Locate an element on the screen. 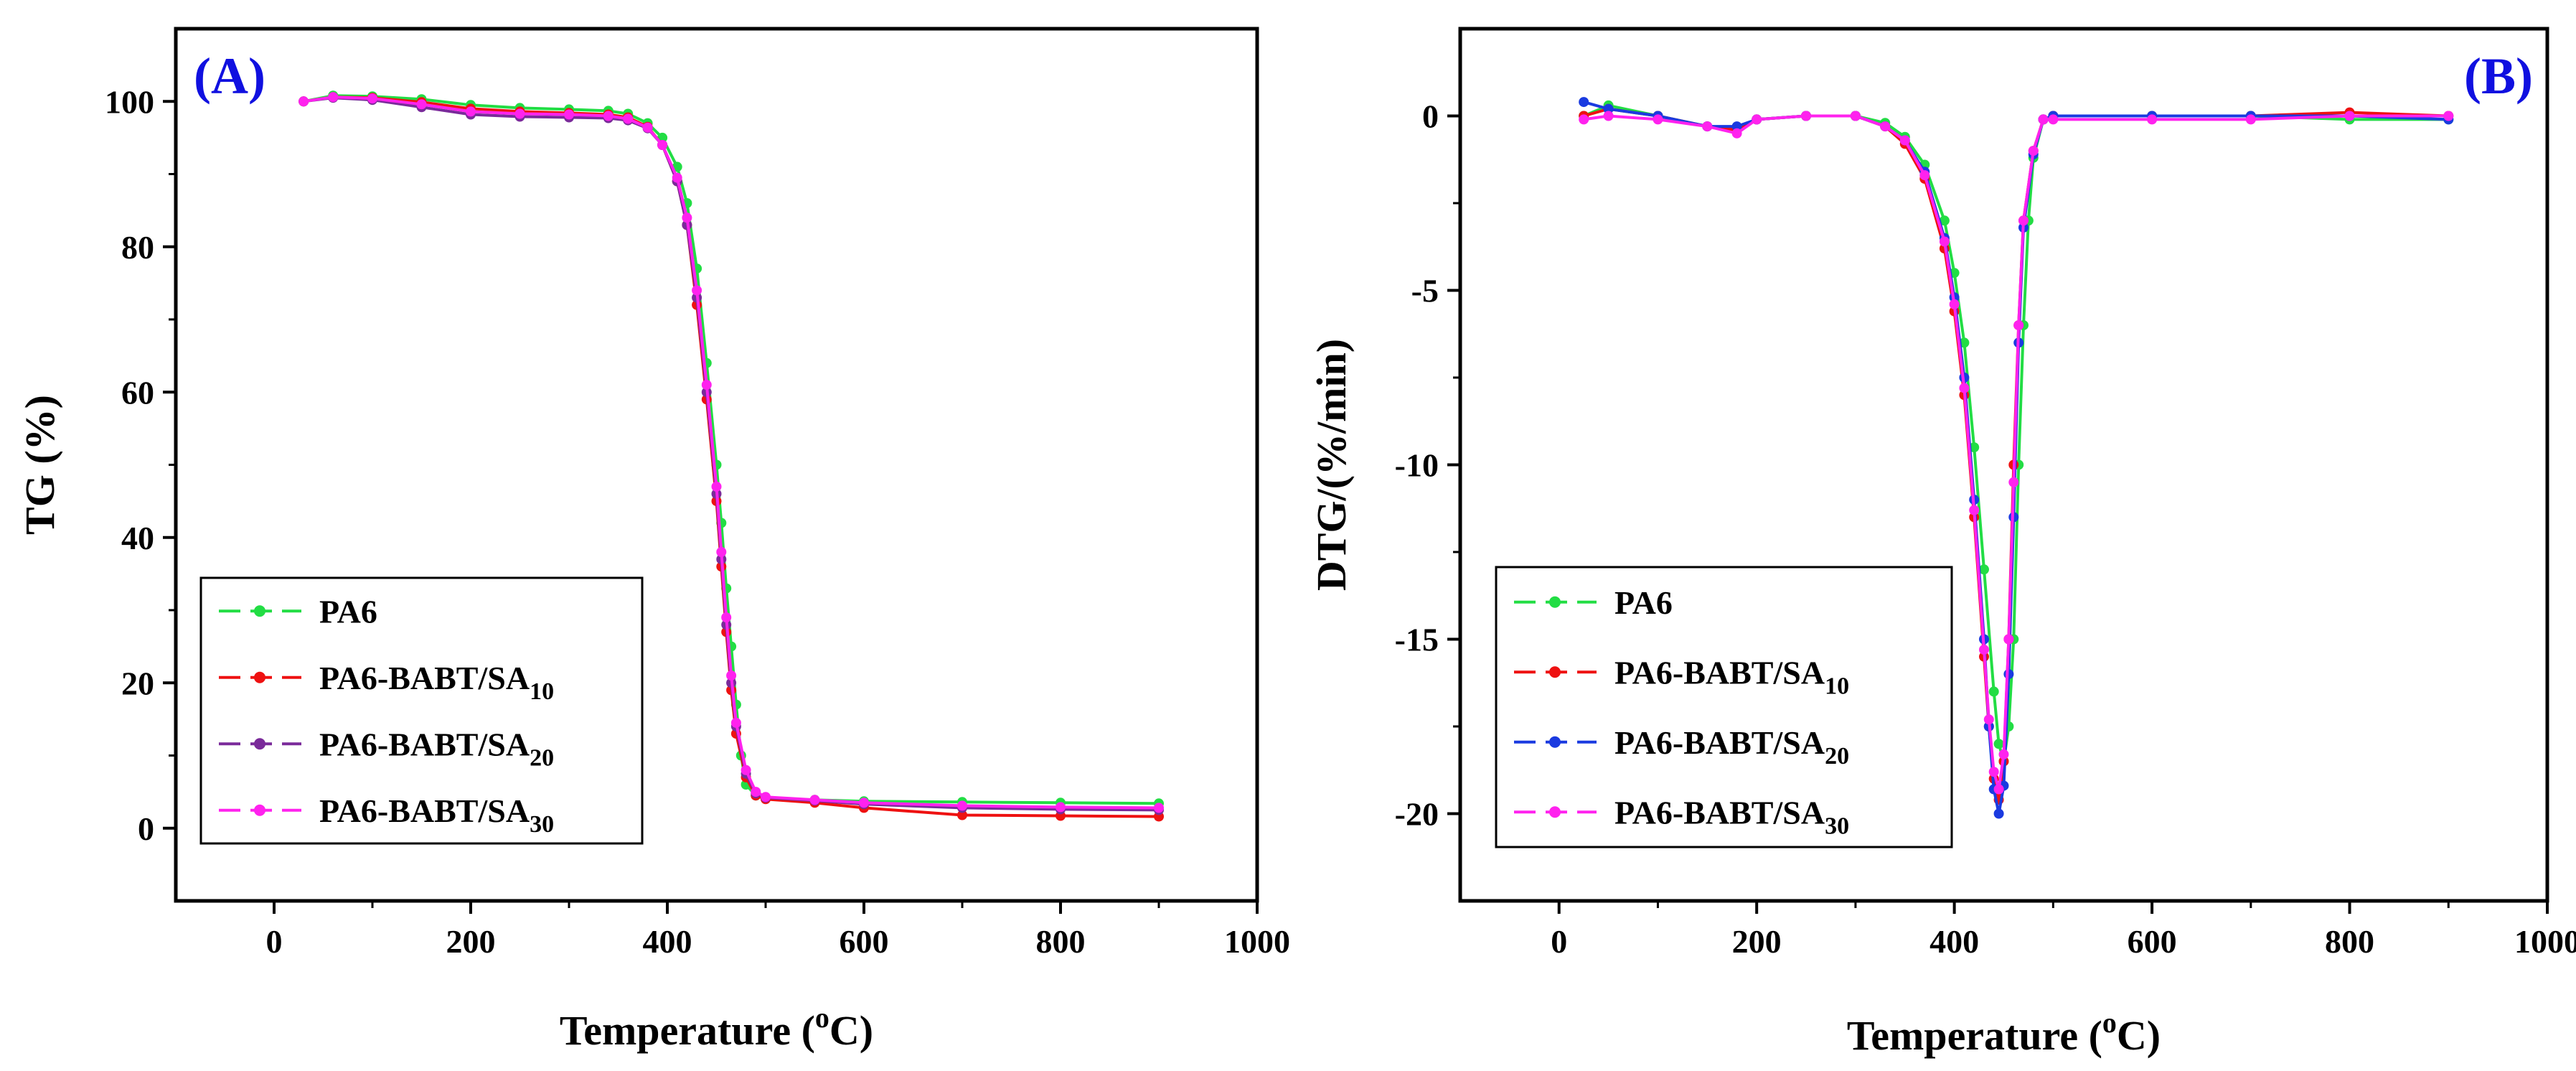 The height and width of the screenshot is (1071, 2576). x-tick-label: 0 is located at coordinates (1559, 941).